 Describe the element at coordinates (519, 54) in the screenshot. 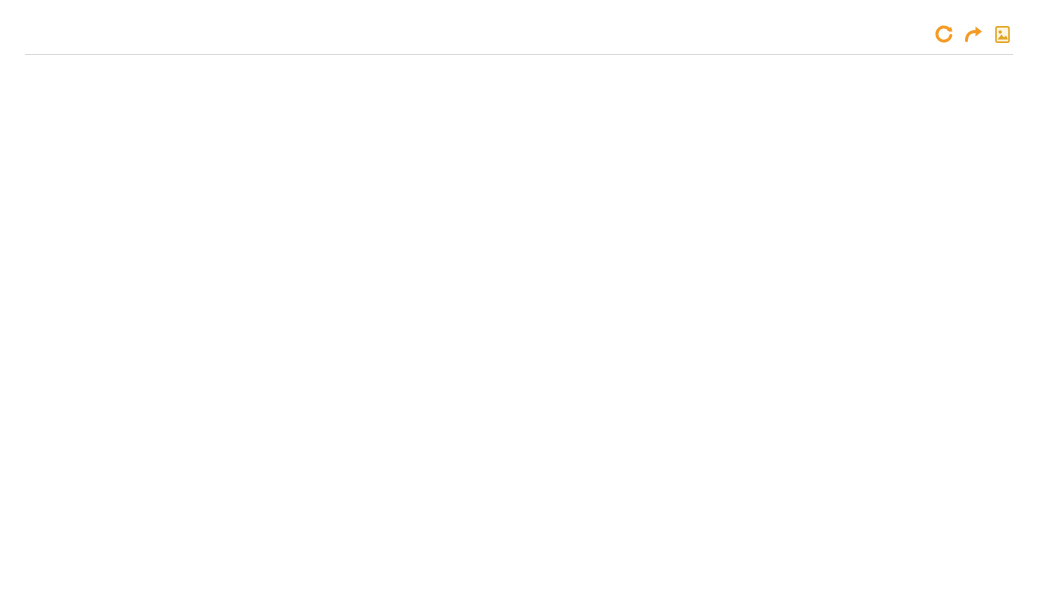

I see `header-divider` at that location.